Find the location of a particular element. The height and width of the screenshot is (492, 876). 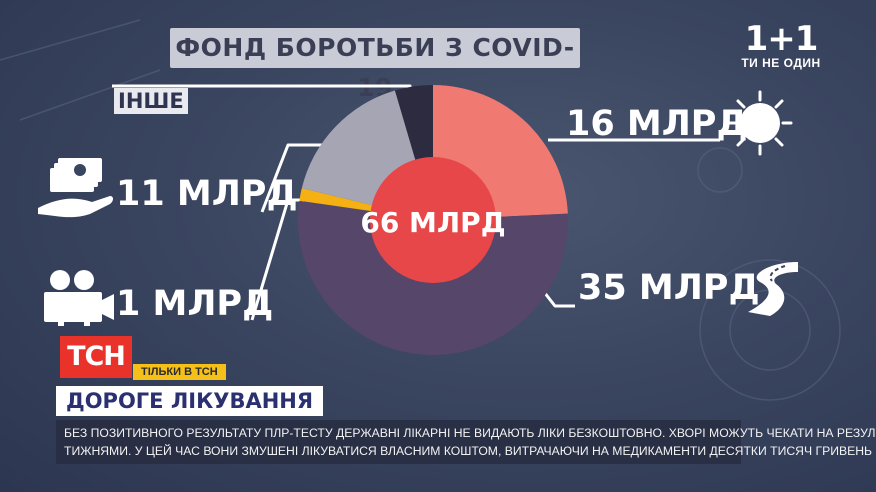

camera-icon is located at coordinates (79, 298).